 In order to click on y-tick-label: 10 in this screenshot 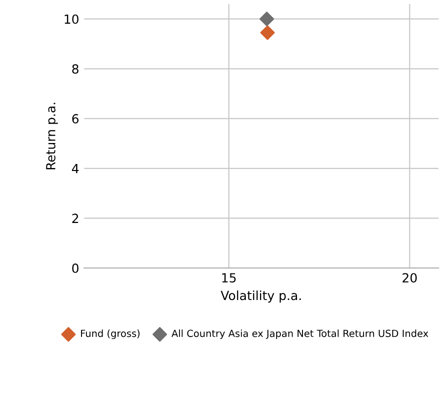, I will do `click(71, 19)`.